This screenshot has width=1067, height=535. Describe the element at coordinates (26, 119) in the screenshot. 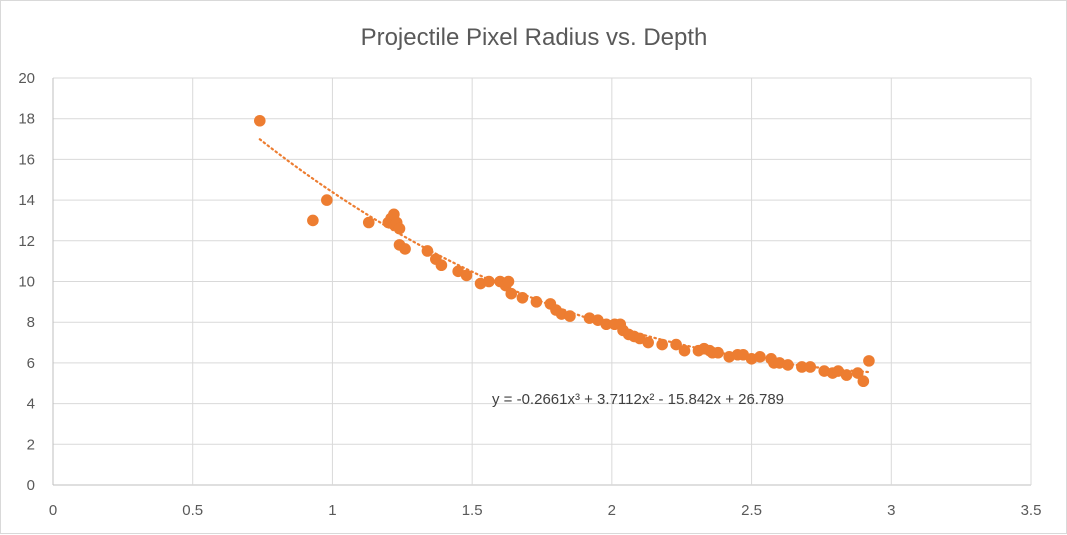

I see `y-tick-label: 18` at that location.